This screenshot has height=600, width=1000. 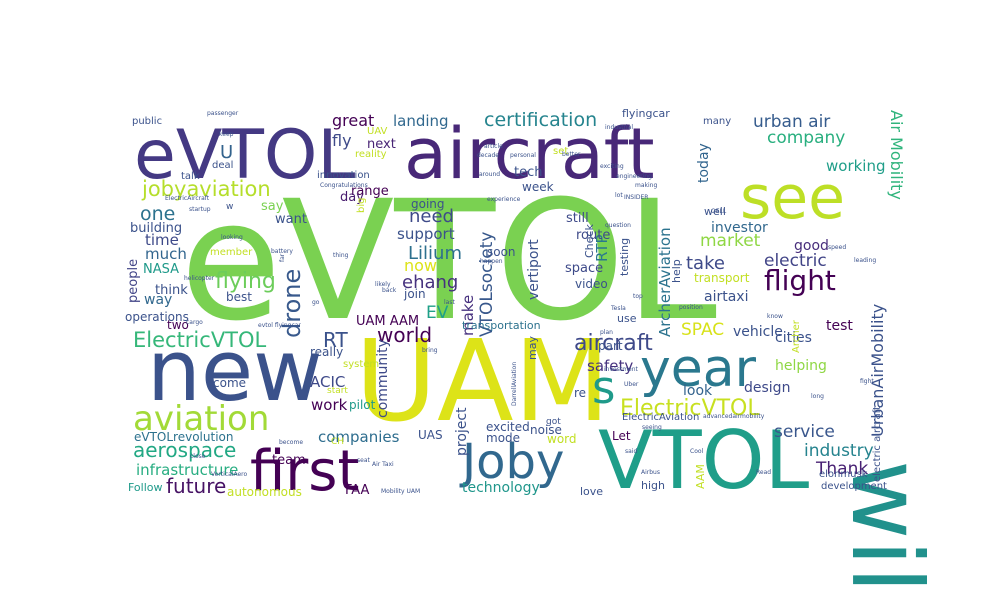 I want to click on cloud-word: jobyaviation, so click(x=206, y=189).